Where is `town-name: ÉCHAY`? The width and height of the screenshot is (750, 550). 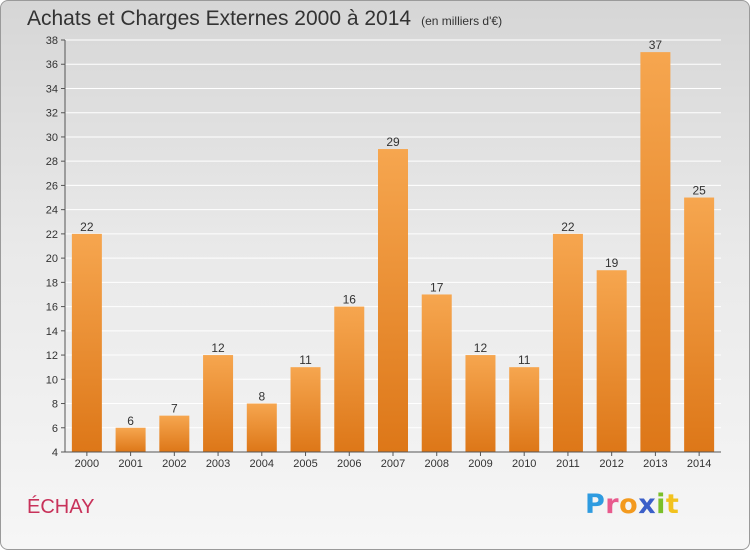 town-name: ÉCHAY is located at coordinates (61, 507).